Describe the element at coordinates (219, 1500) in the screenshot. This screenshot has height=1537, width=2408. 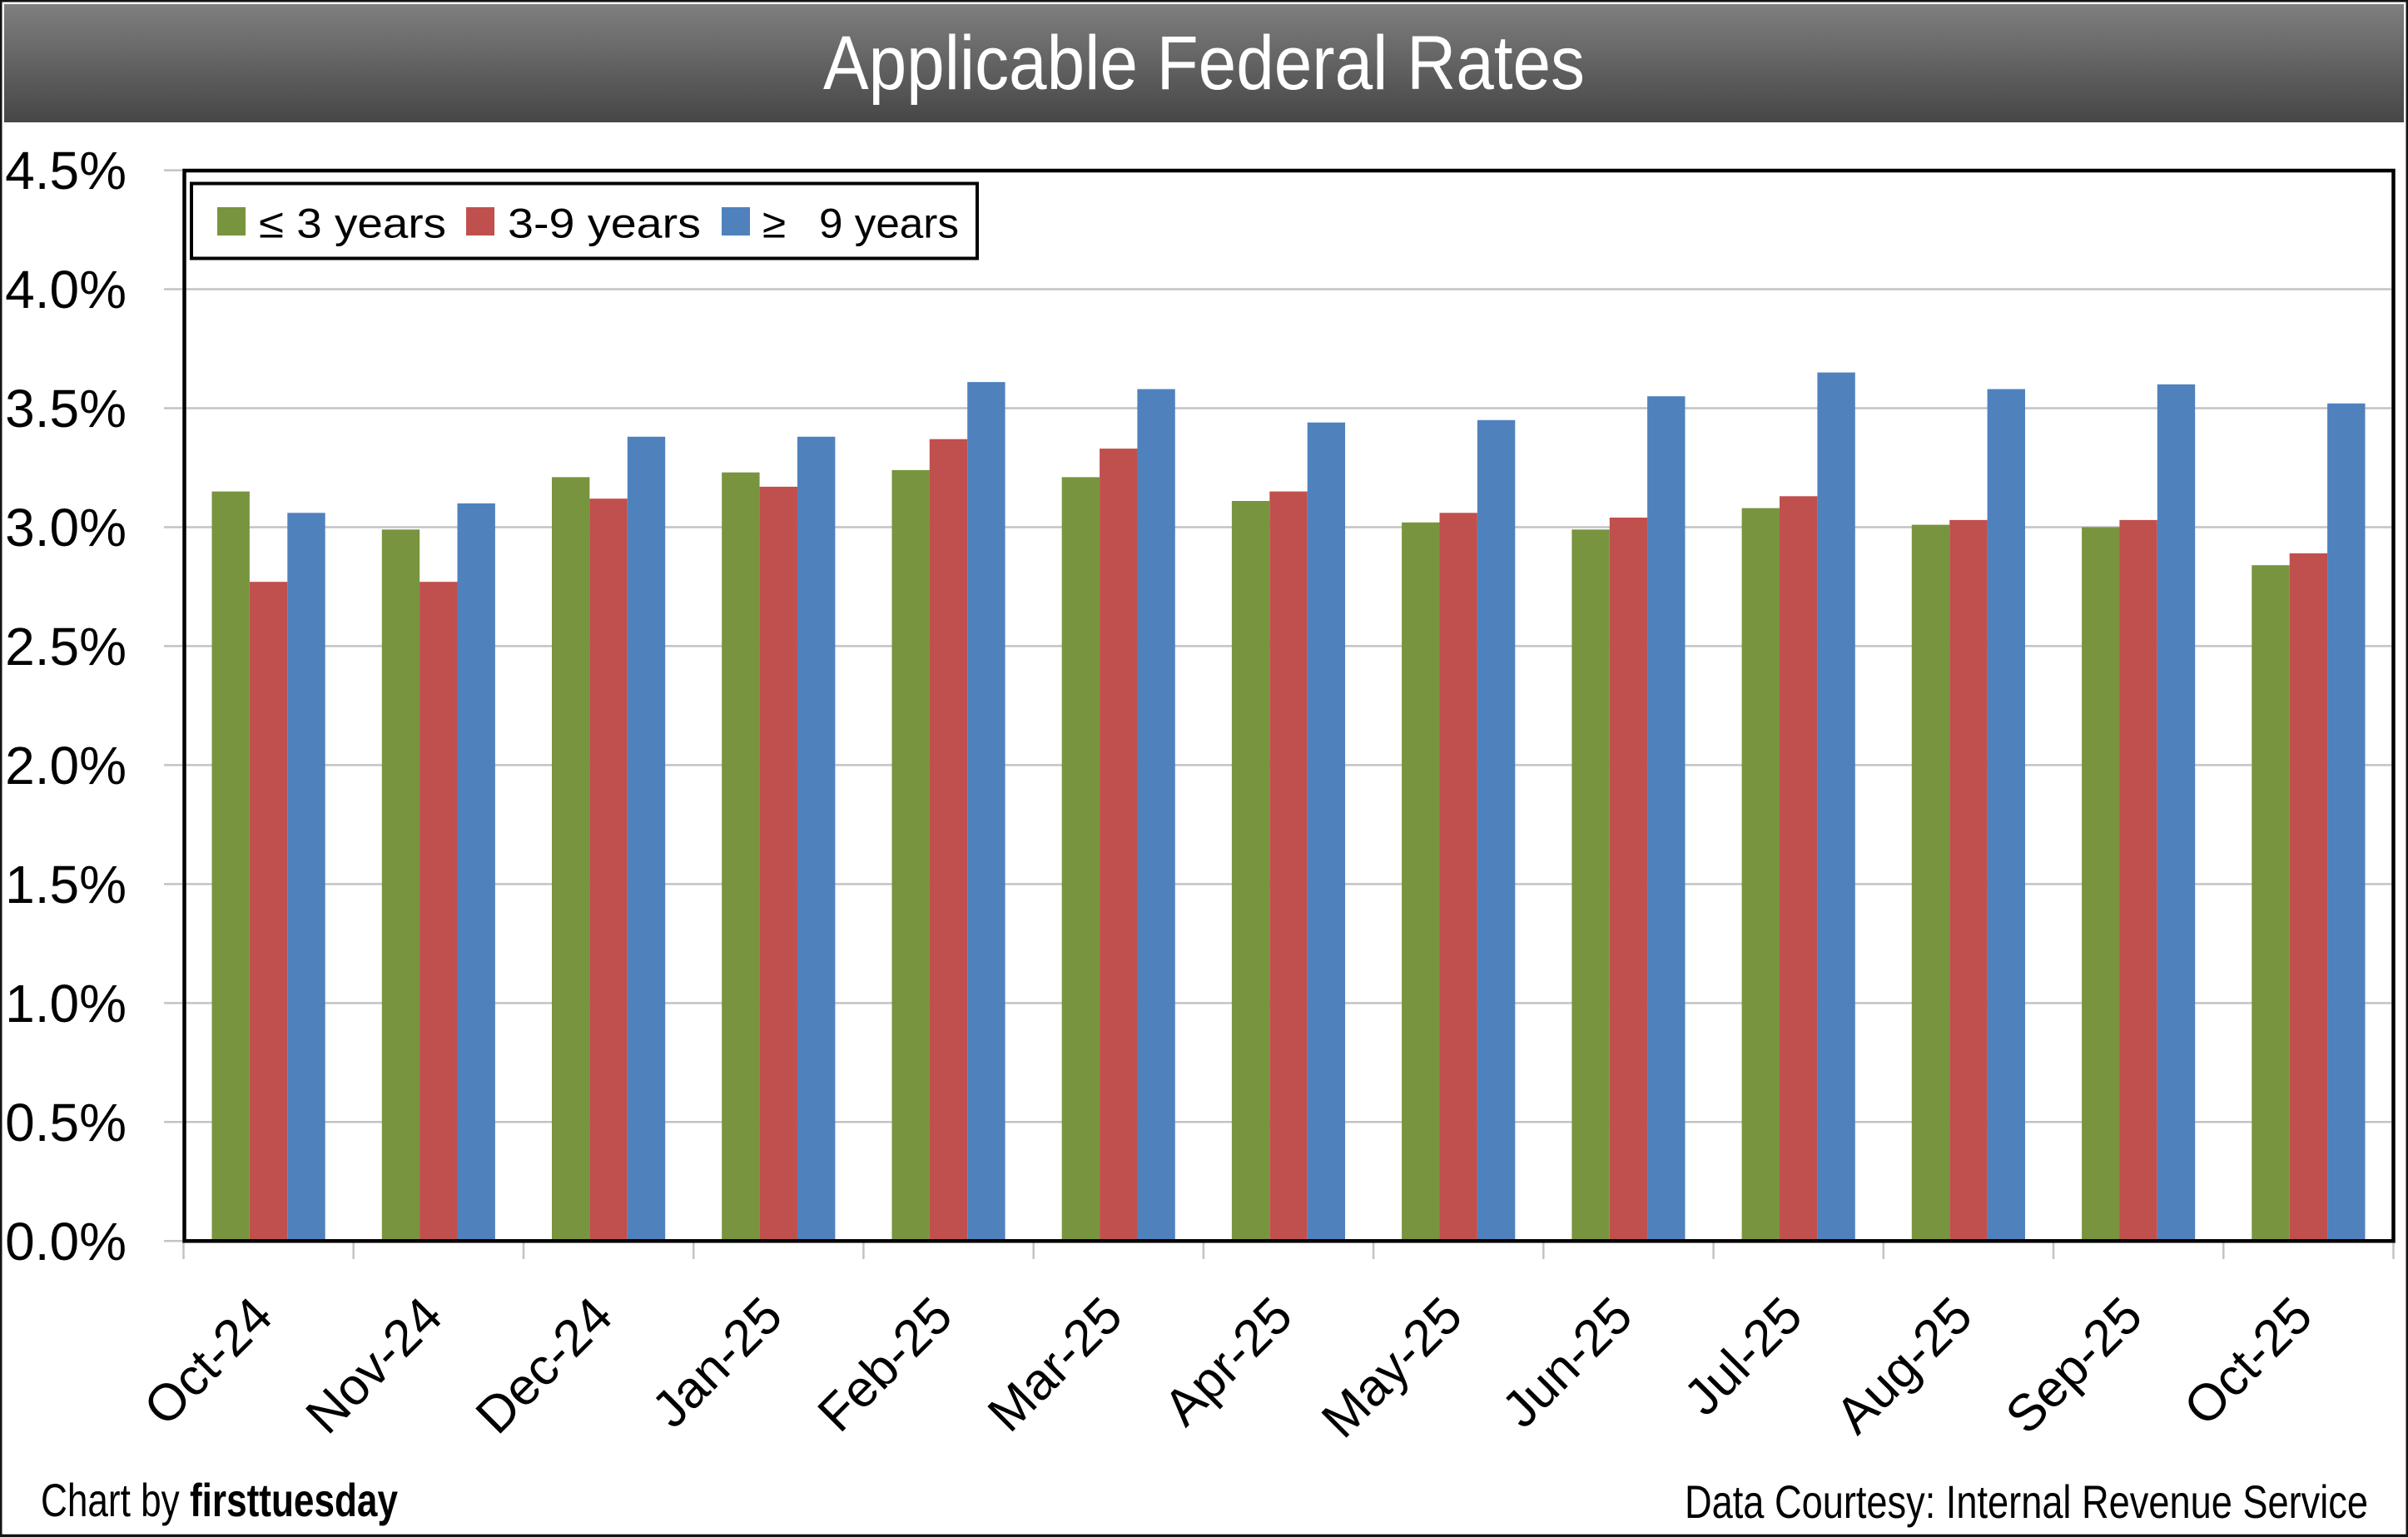
I see `svg-text: Chart by firsttuesday` at that location.